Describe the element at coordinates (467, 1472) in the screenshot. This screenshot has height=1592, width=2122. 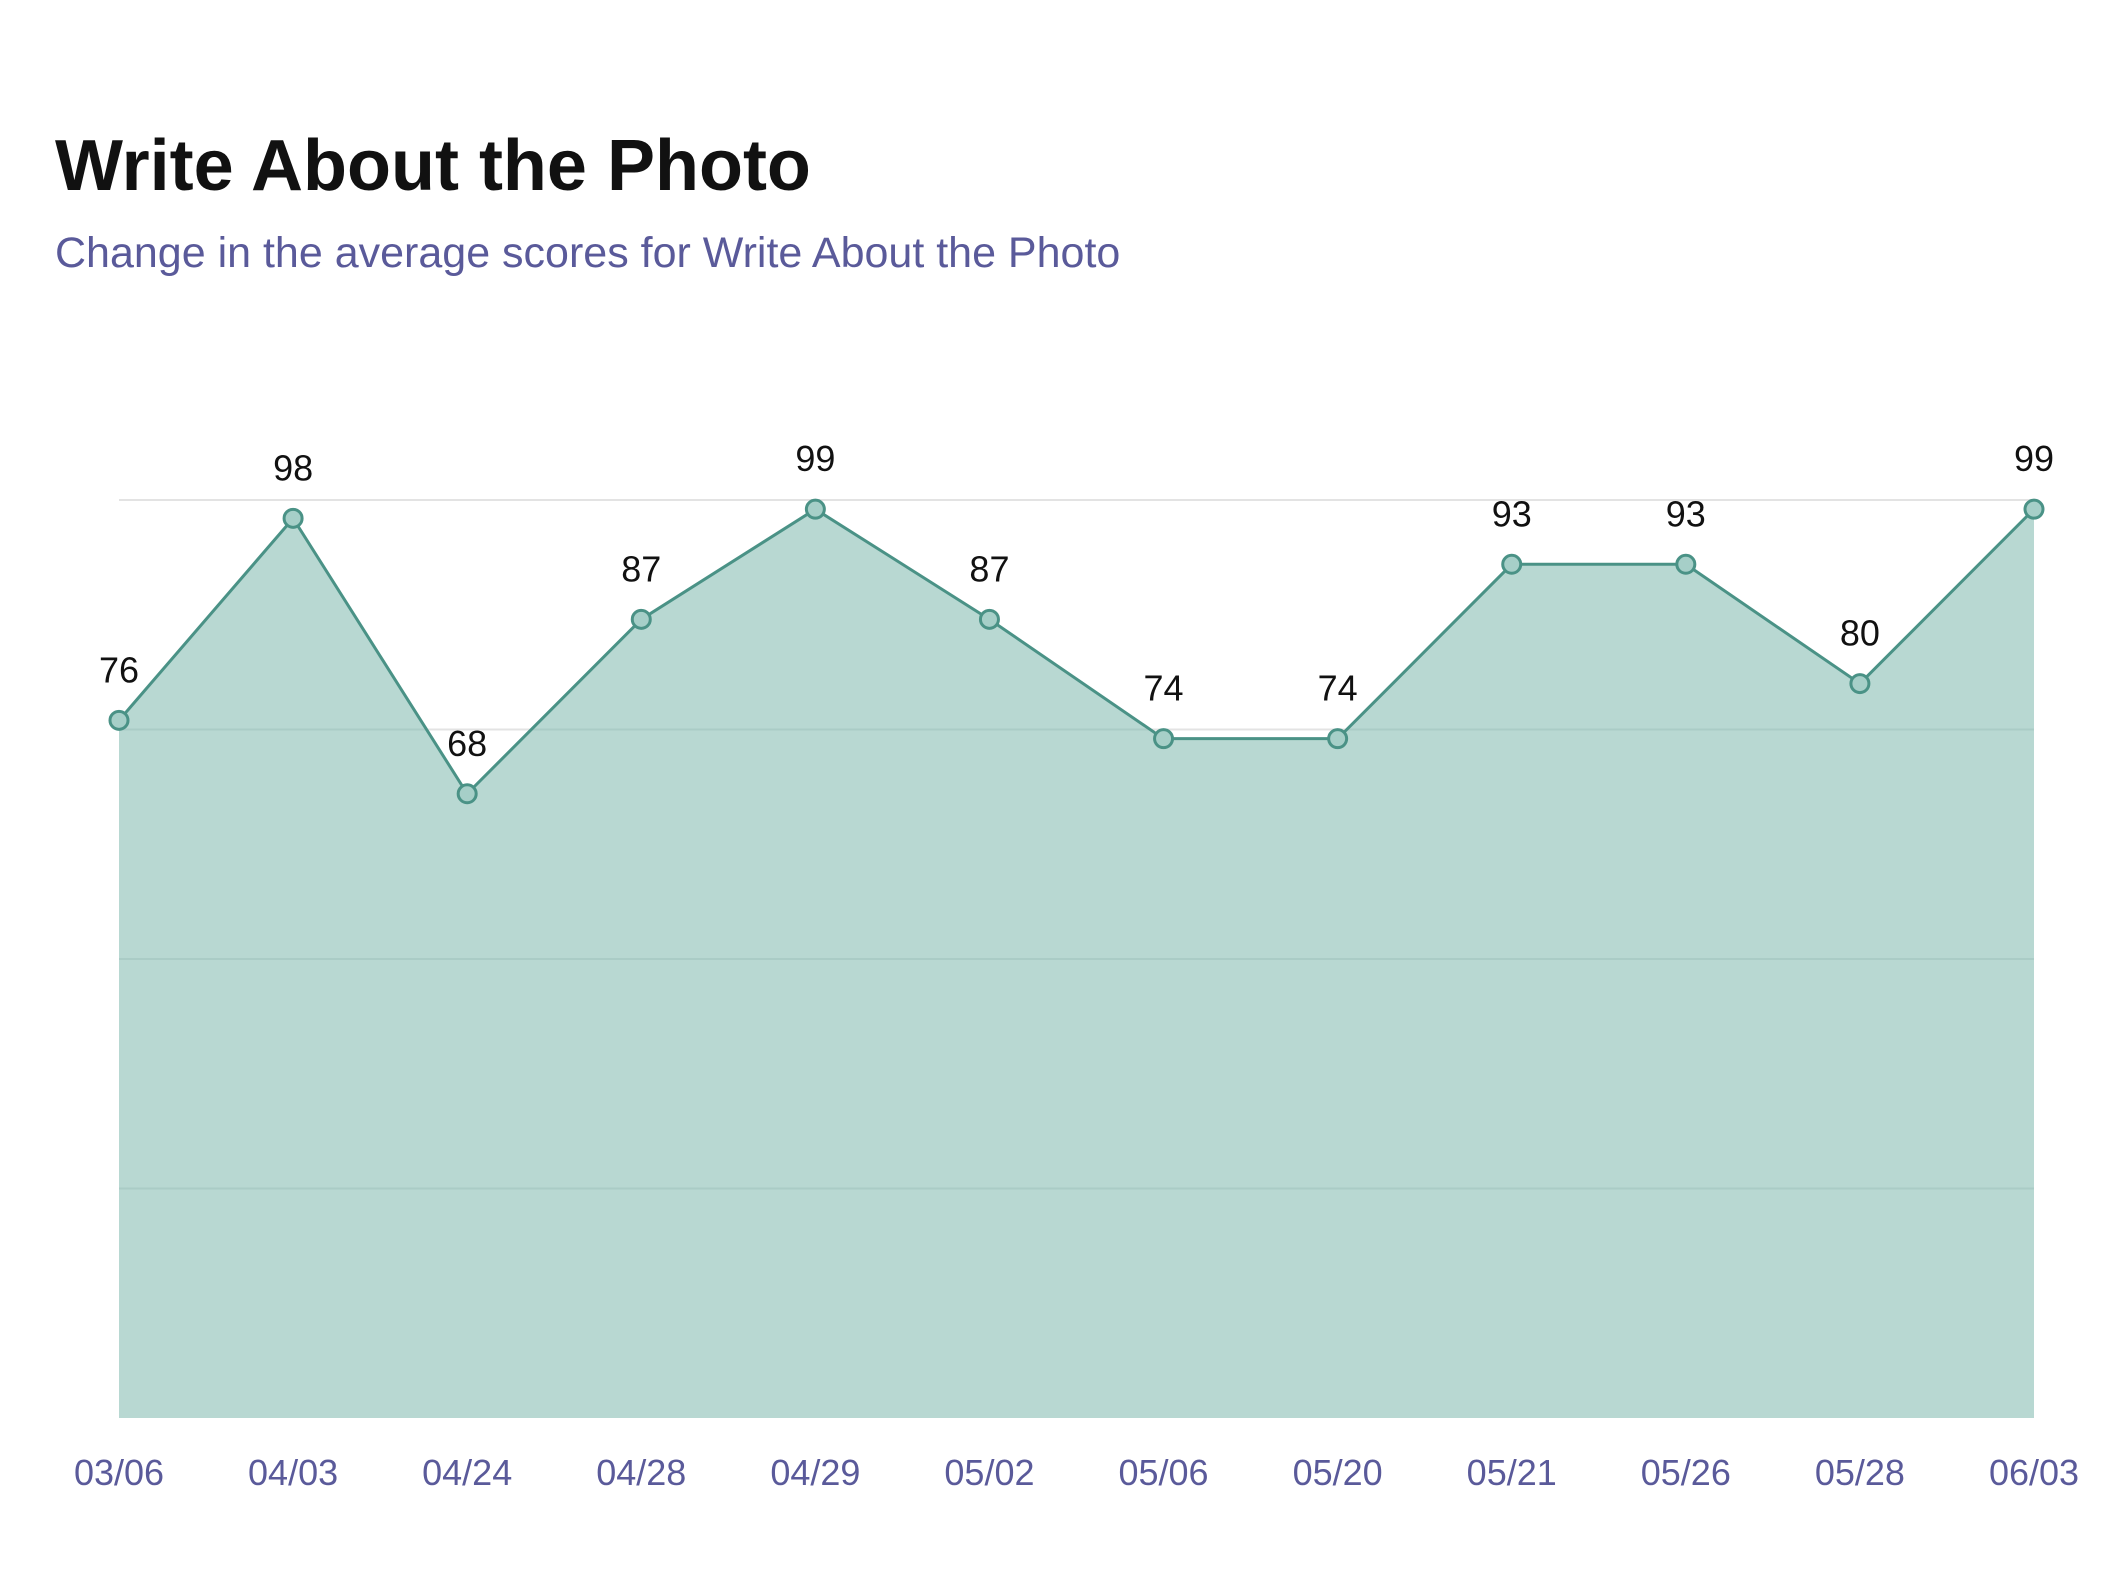
I see `x-tick-label-04-24: 04/24` at that location.